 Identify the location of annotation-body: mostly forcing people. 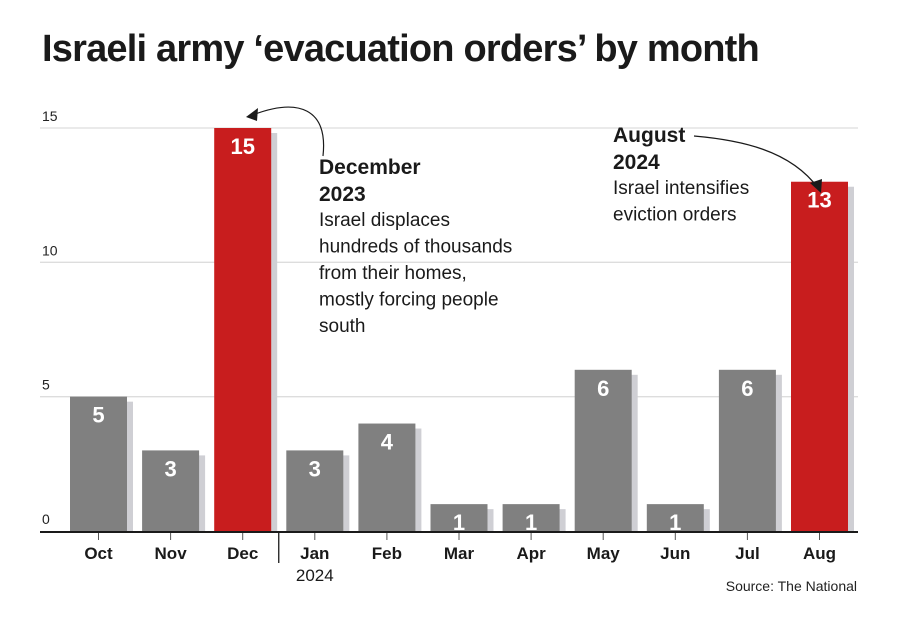
(409, 300).